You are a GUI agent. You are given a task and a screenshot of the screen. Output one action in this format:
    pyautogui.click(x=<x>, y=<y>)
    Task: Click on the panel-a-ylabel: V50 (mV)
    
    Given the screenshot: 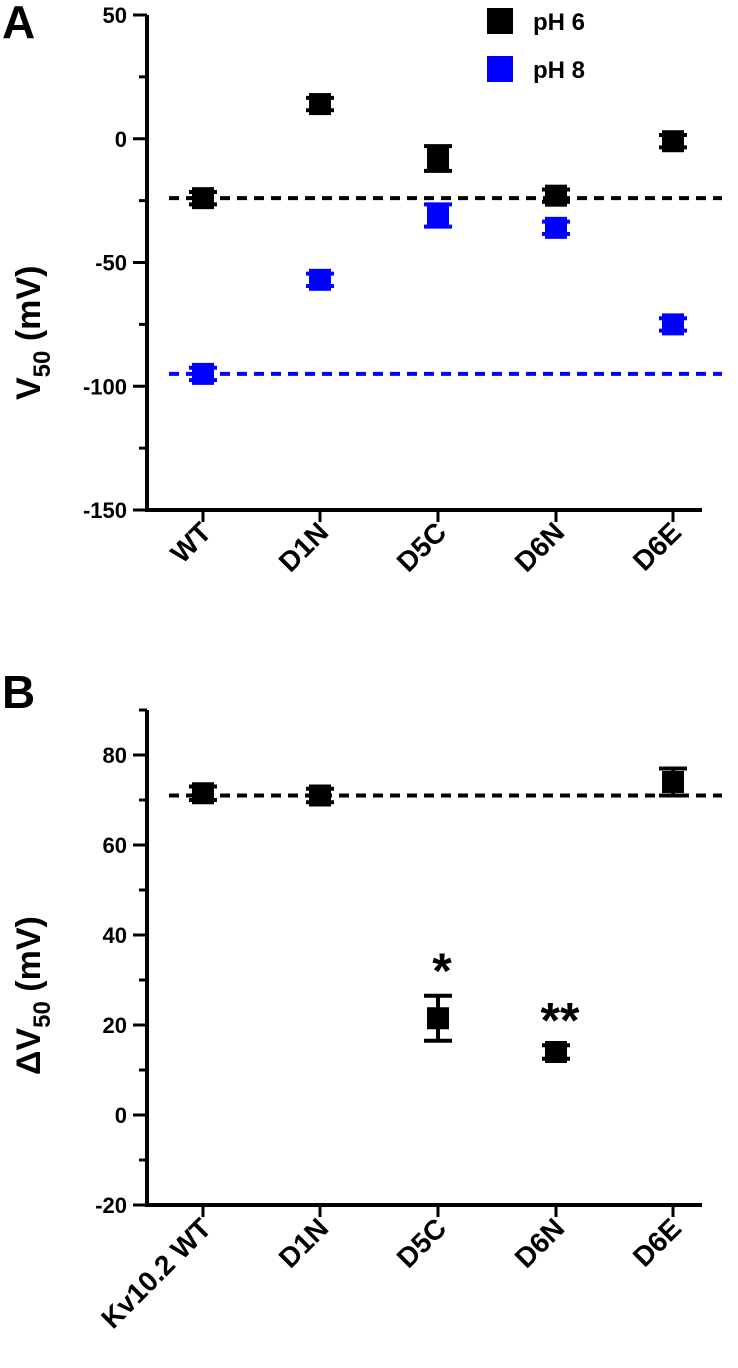 What is the action you would take?
    pyautogui.click(x=33, y=333)
    